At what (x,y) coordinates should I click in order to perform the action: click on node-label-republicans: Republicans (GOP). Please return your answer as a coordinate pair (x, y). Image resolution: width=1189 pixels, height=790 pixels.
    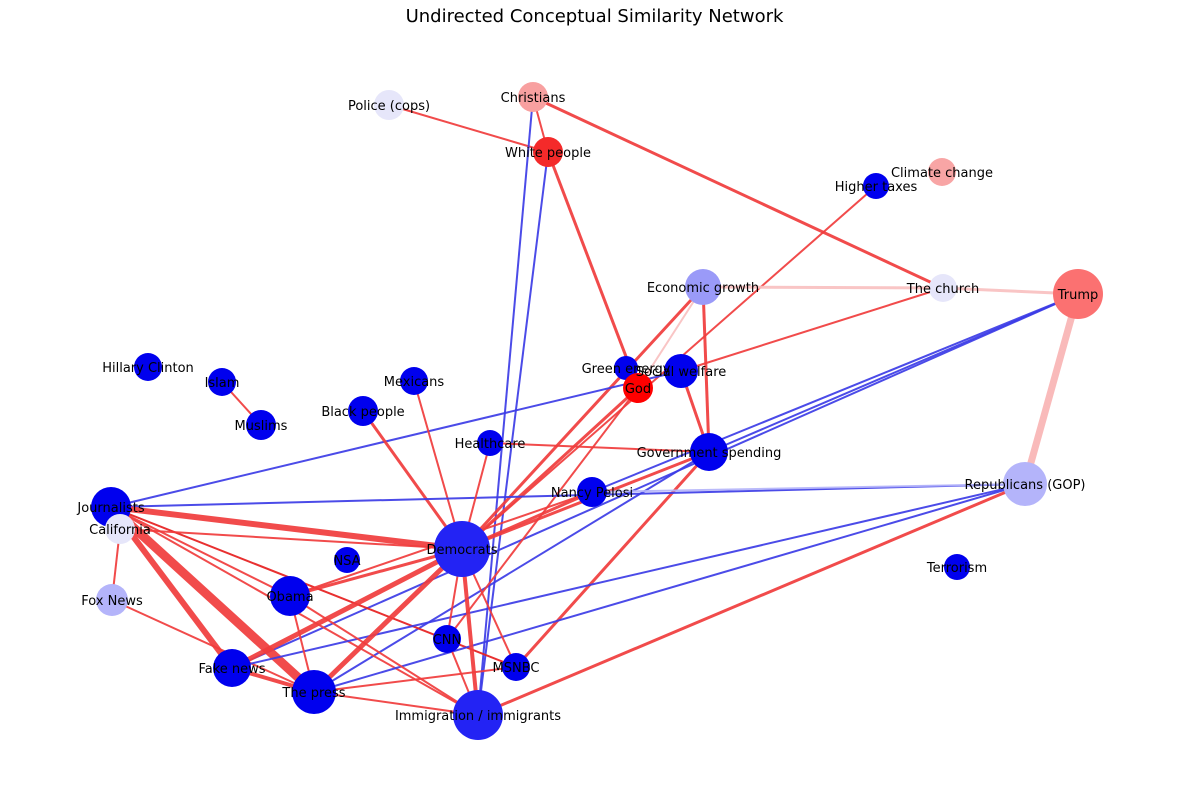
    Looking at the image, I should click on (1025, 485).